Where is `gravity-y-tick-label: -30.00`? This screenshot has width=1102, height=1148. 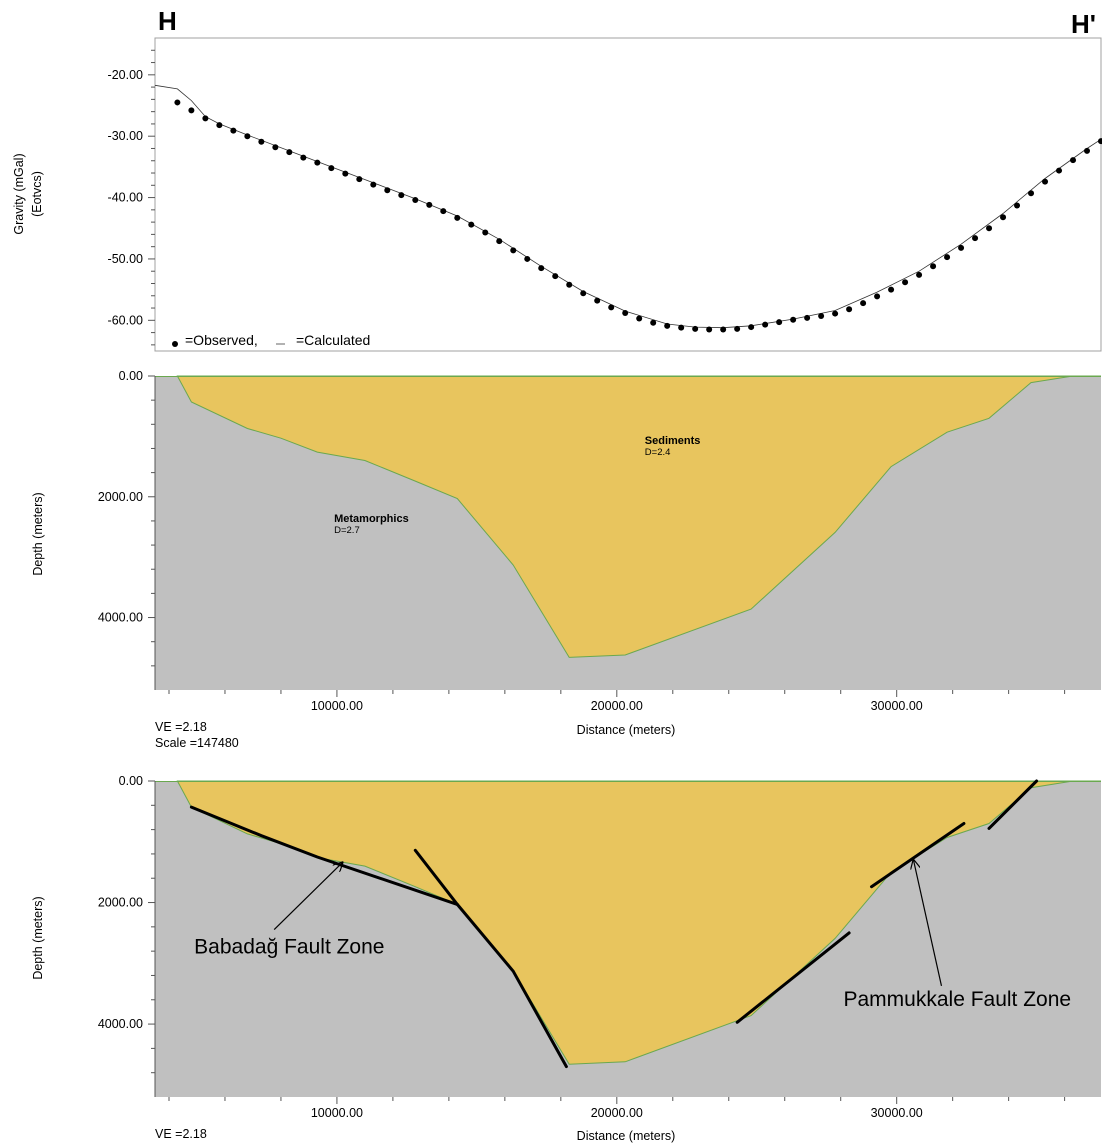
gravity-y-tick-label: -30.00 is located at coordinates (125, 136).